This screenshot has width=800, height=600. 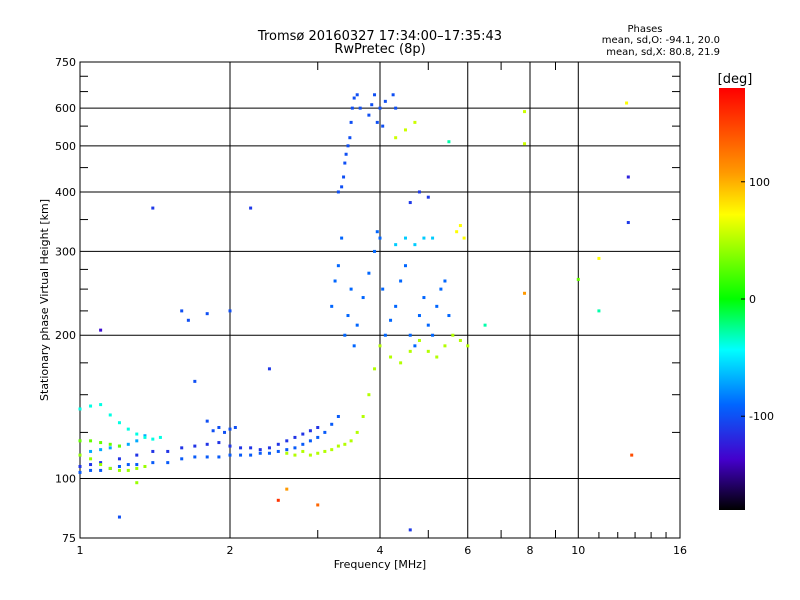 I want to click on stats-line-x: mean, sd,X: 80.8, 21.9, so click(x=663, y=52).